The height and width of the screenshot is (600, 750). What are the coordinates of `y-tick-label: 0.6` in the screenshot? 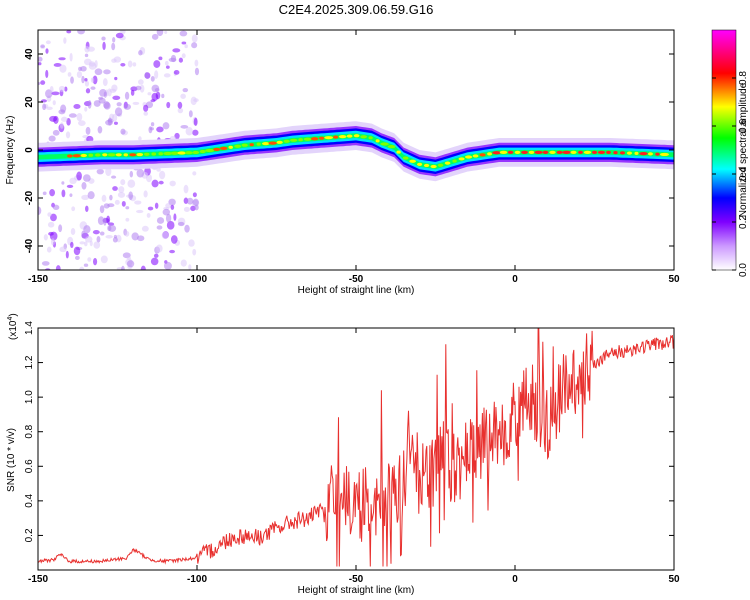 It's located at (29, 466).